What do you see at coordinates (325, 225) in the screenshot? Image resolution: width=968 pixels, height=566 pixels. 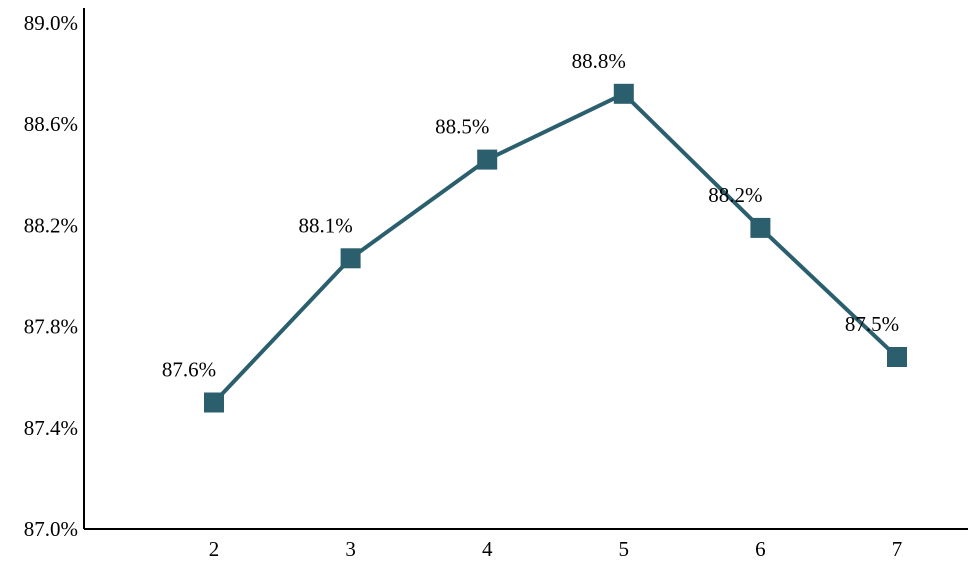 I see `data-label: 88.1%` at bounding box center [325, 225].